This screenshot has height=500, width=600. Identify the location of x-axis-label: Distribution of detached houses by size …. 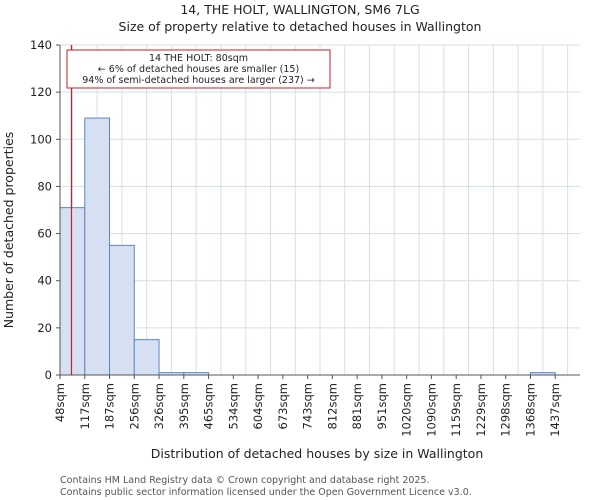
(317, 453).